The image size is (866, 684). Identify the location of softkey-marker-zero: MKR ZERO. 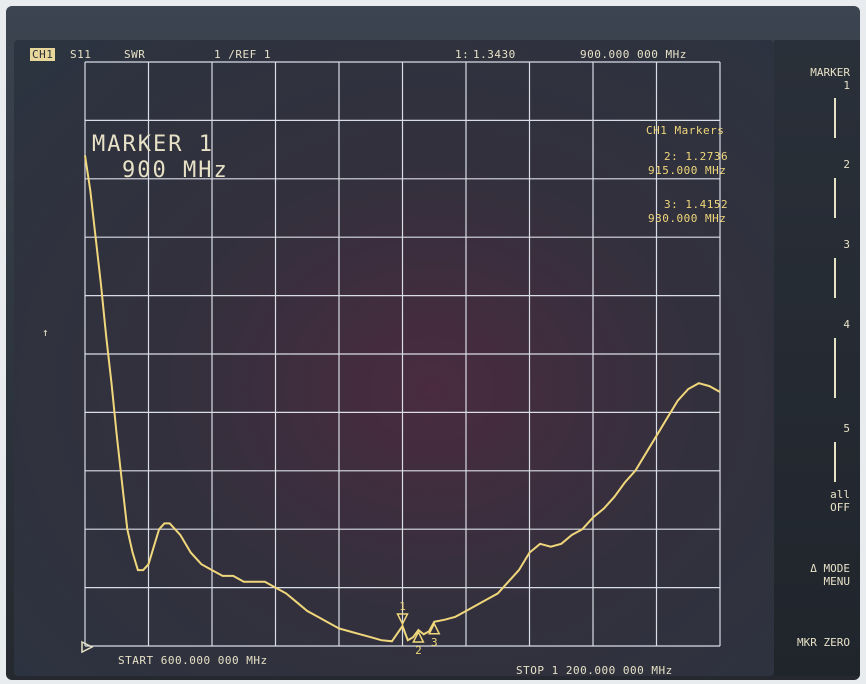
(823, 642).